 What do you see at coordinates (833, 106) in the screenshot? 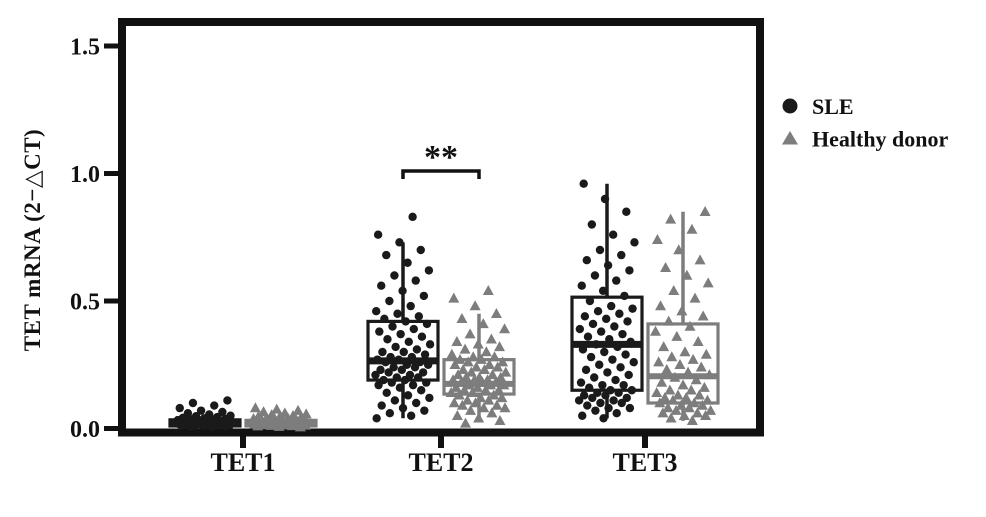
I see `legend-label-sle: SLE` at bounding box center [833, 106].